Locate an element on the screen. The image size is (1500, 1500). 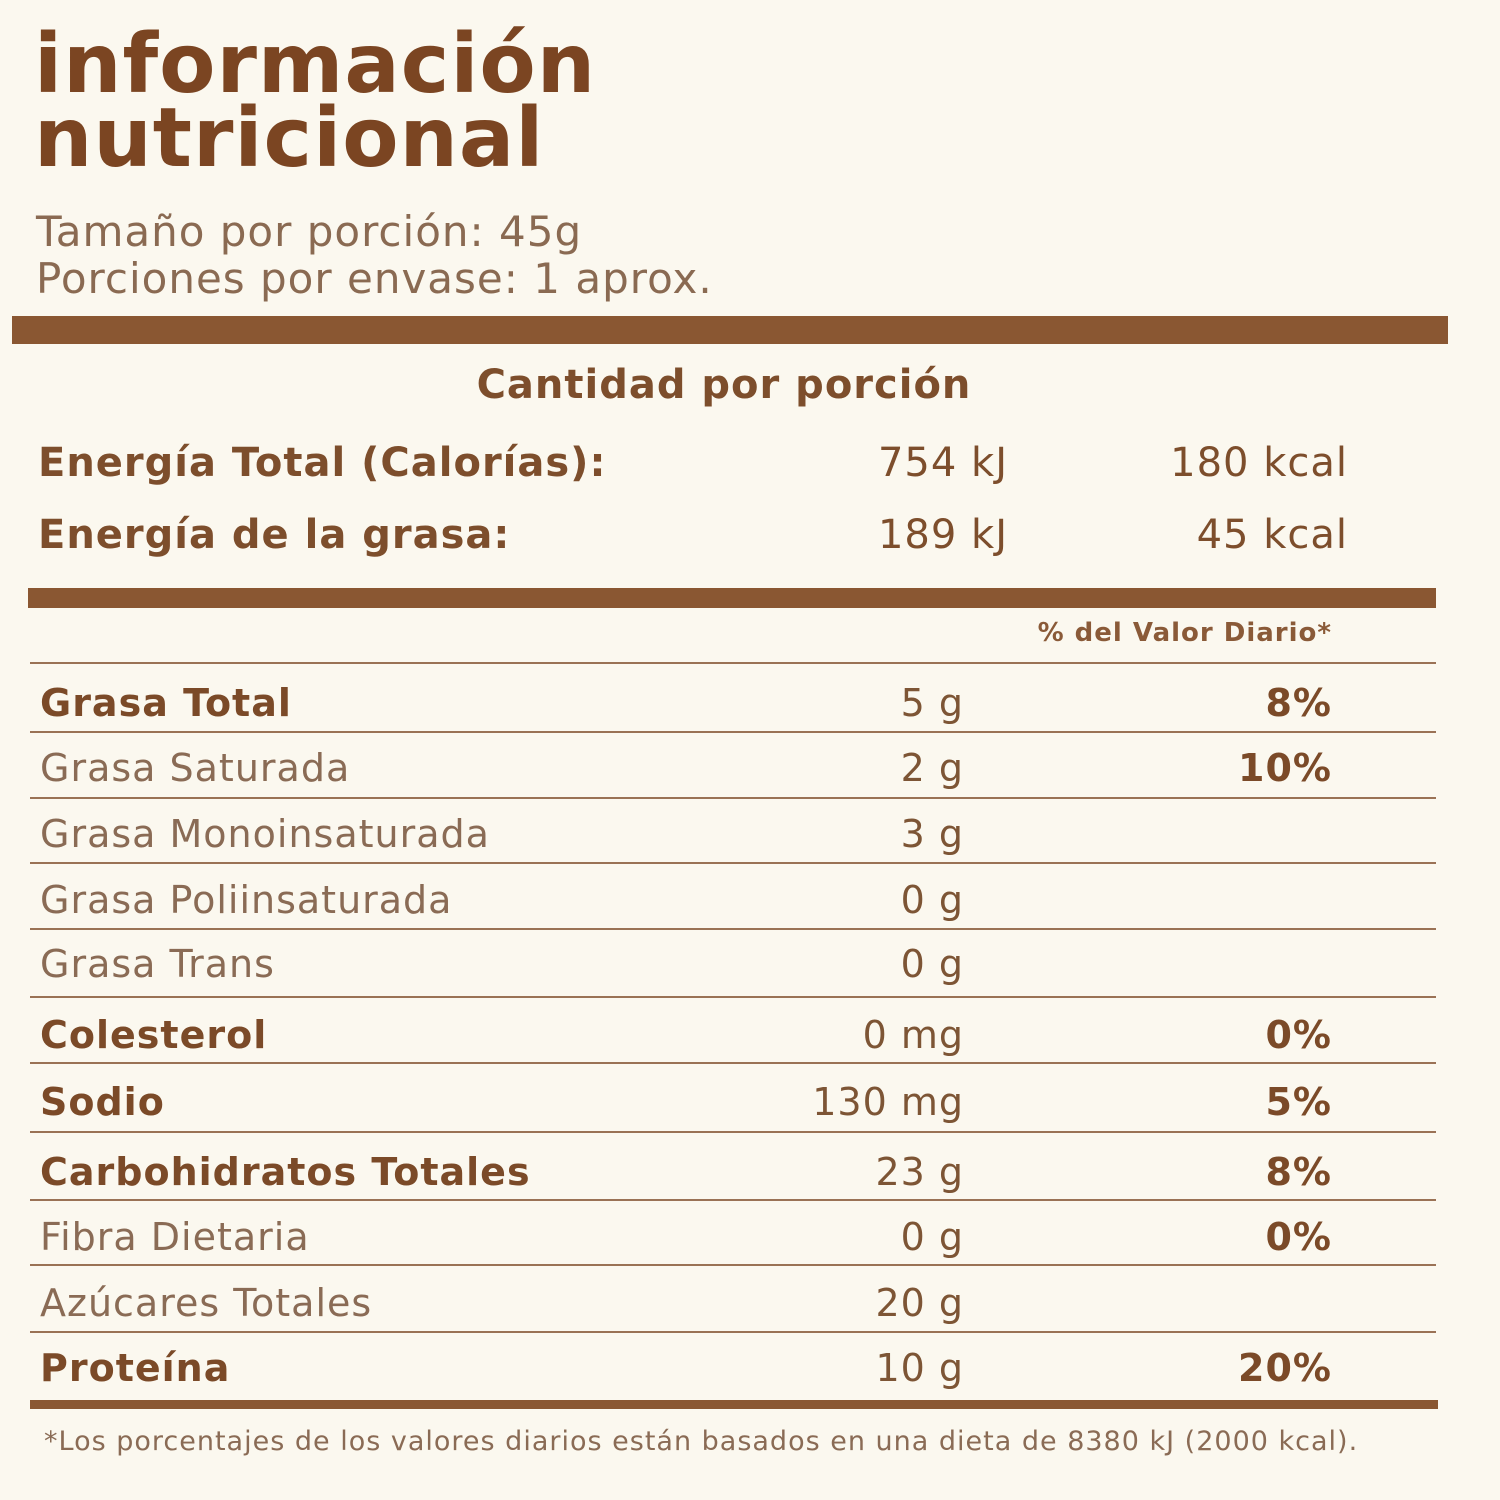
nutrient-name: Carbohidratos Totales is located at coordinates (285, 1172).